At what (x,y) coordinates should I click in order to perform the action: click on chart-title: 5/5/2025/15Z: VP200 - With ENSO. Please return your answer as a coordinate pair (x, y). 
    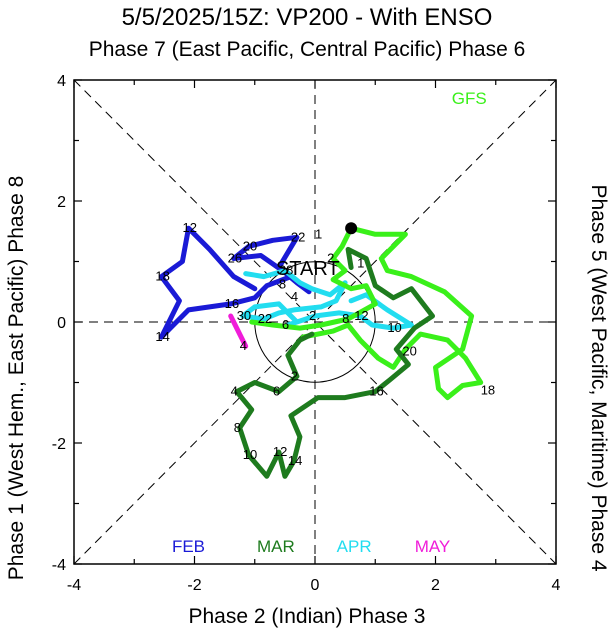
    Looking at the image, I should click on (307, 17).